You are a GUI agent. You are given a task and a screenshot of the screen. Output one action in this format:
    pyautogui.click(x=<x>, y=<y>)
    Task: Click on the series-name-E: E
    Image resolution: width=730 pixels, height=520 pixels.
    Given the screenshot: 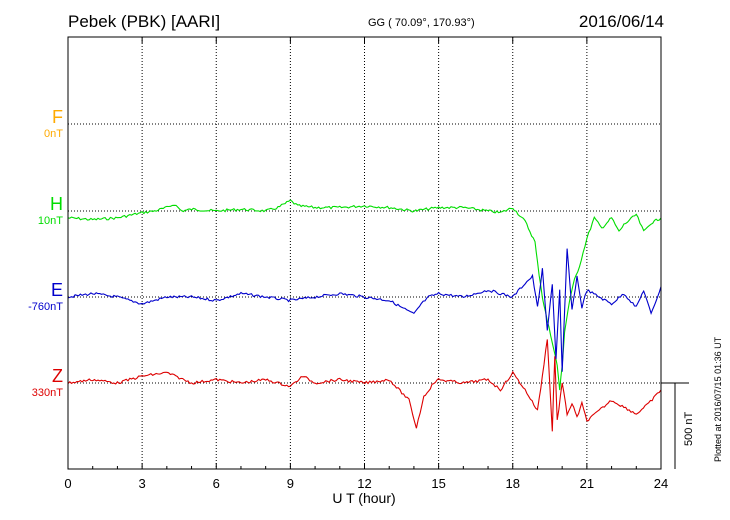 What is the action you would take?
    pyautogui.click(x=56, y=290)
    